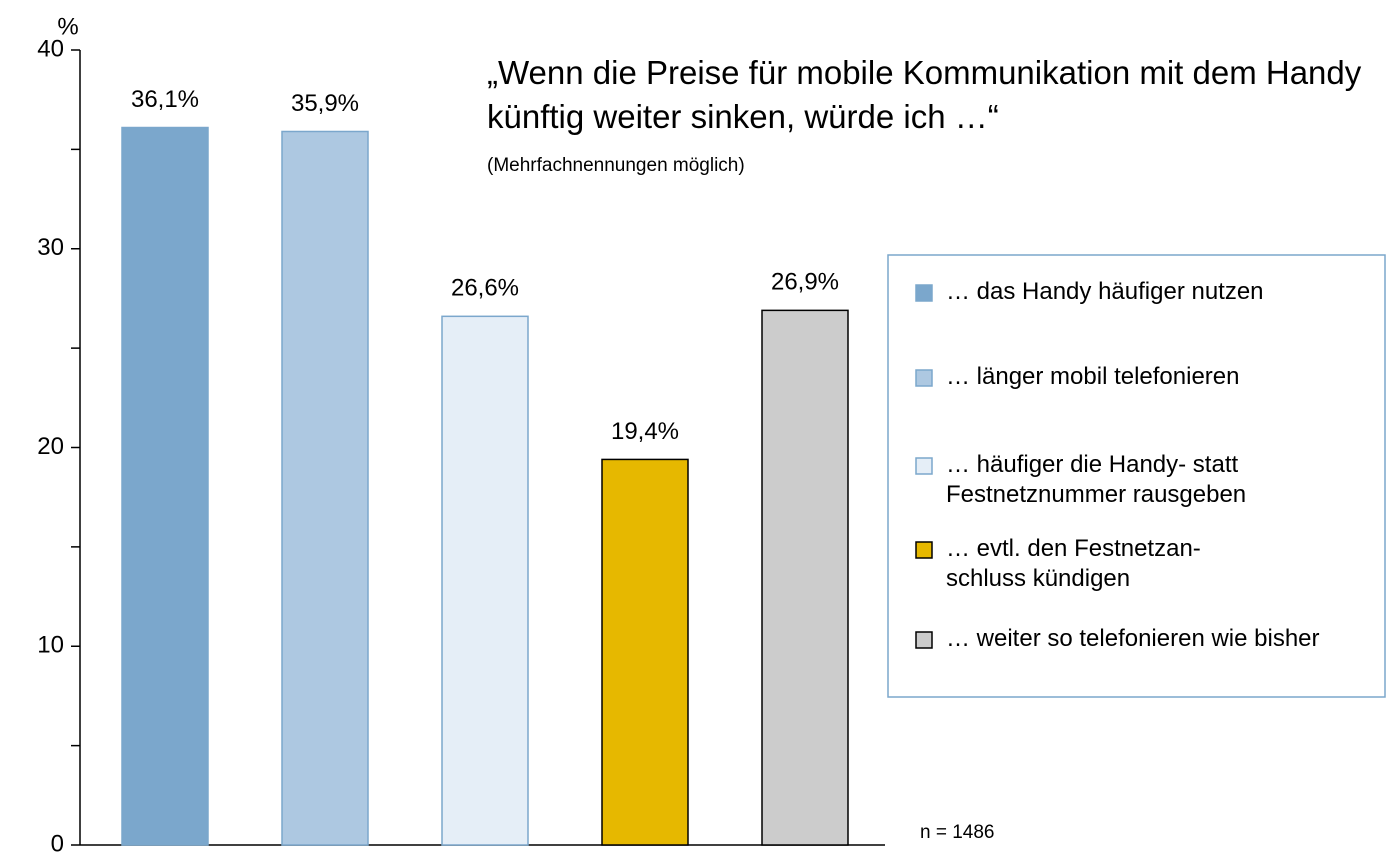  What do you see at coordinates (805, 282) in the screenshot?
I see `value-label: 26,9%` at bounding box center [805, 282].